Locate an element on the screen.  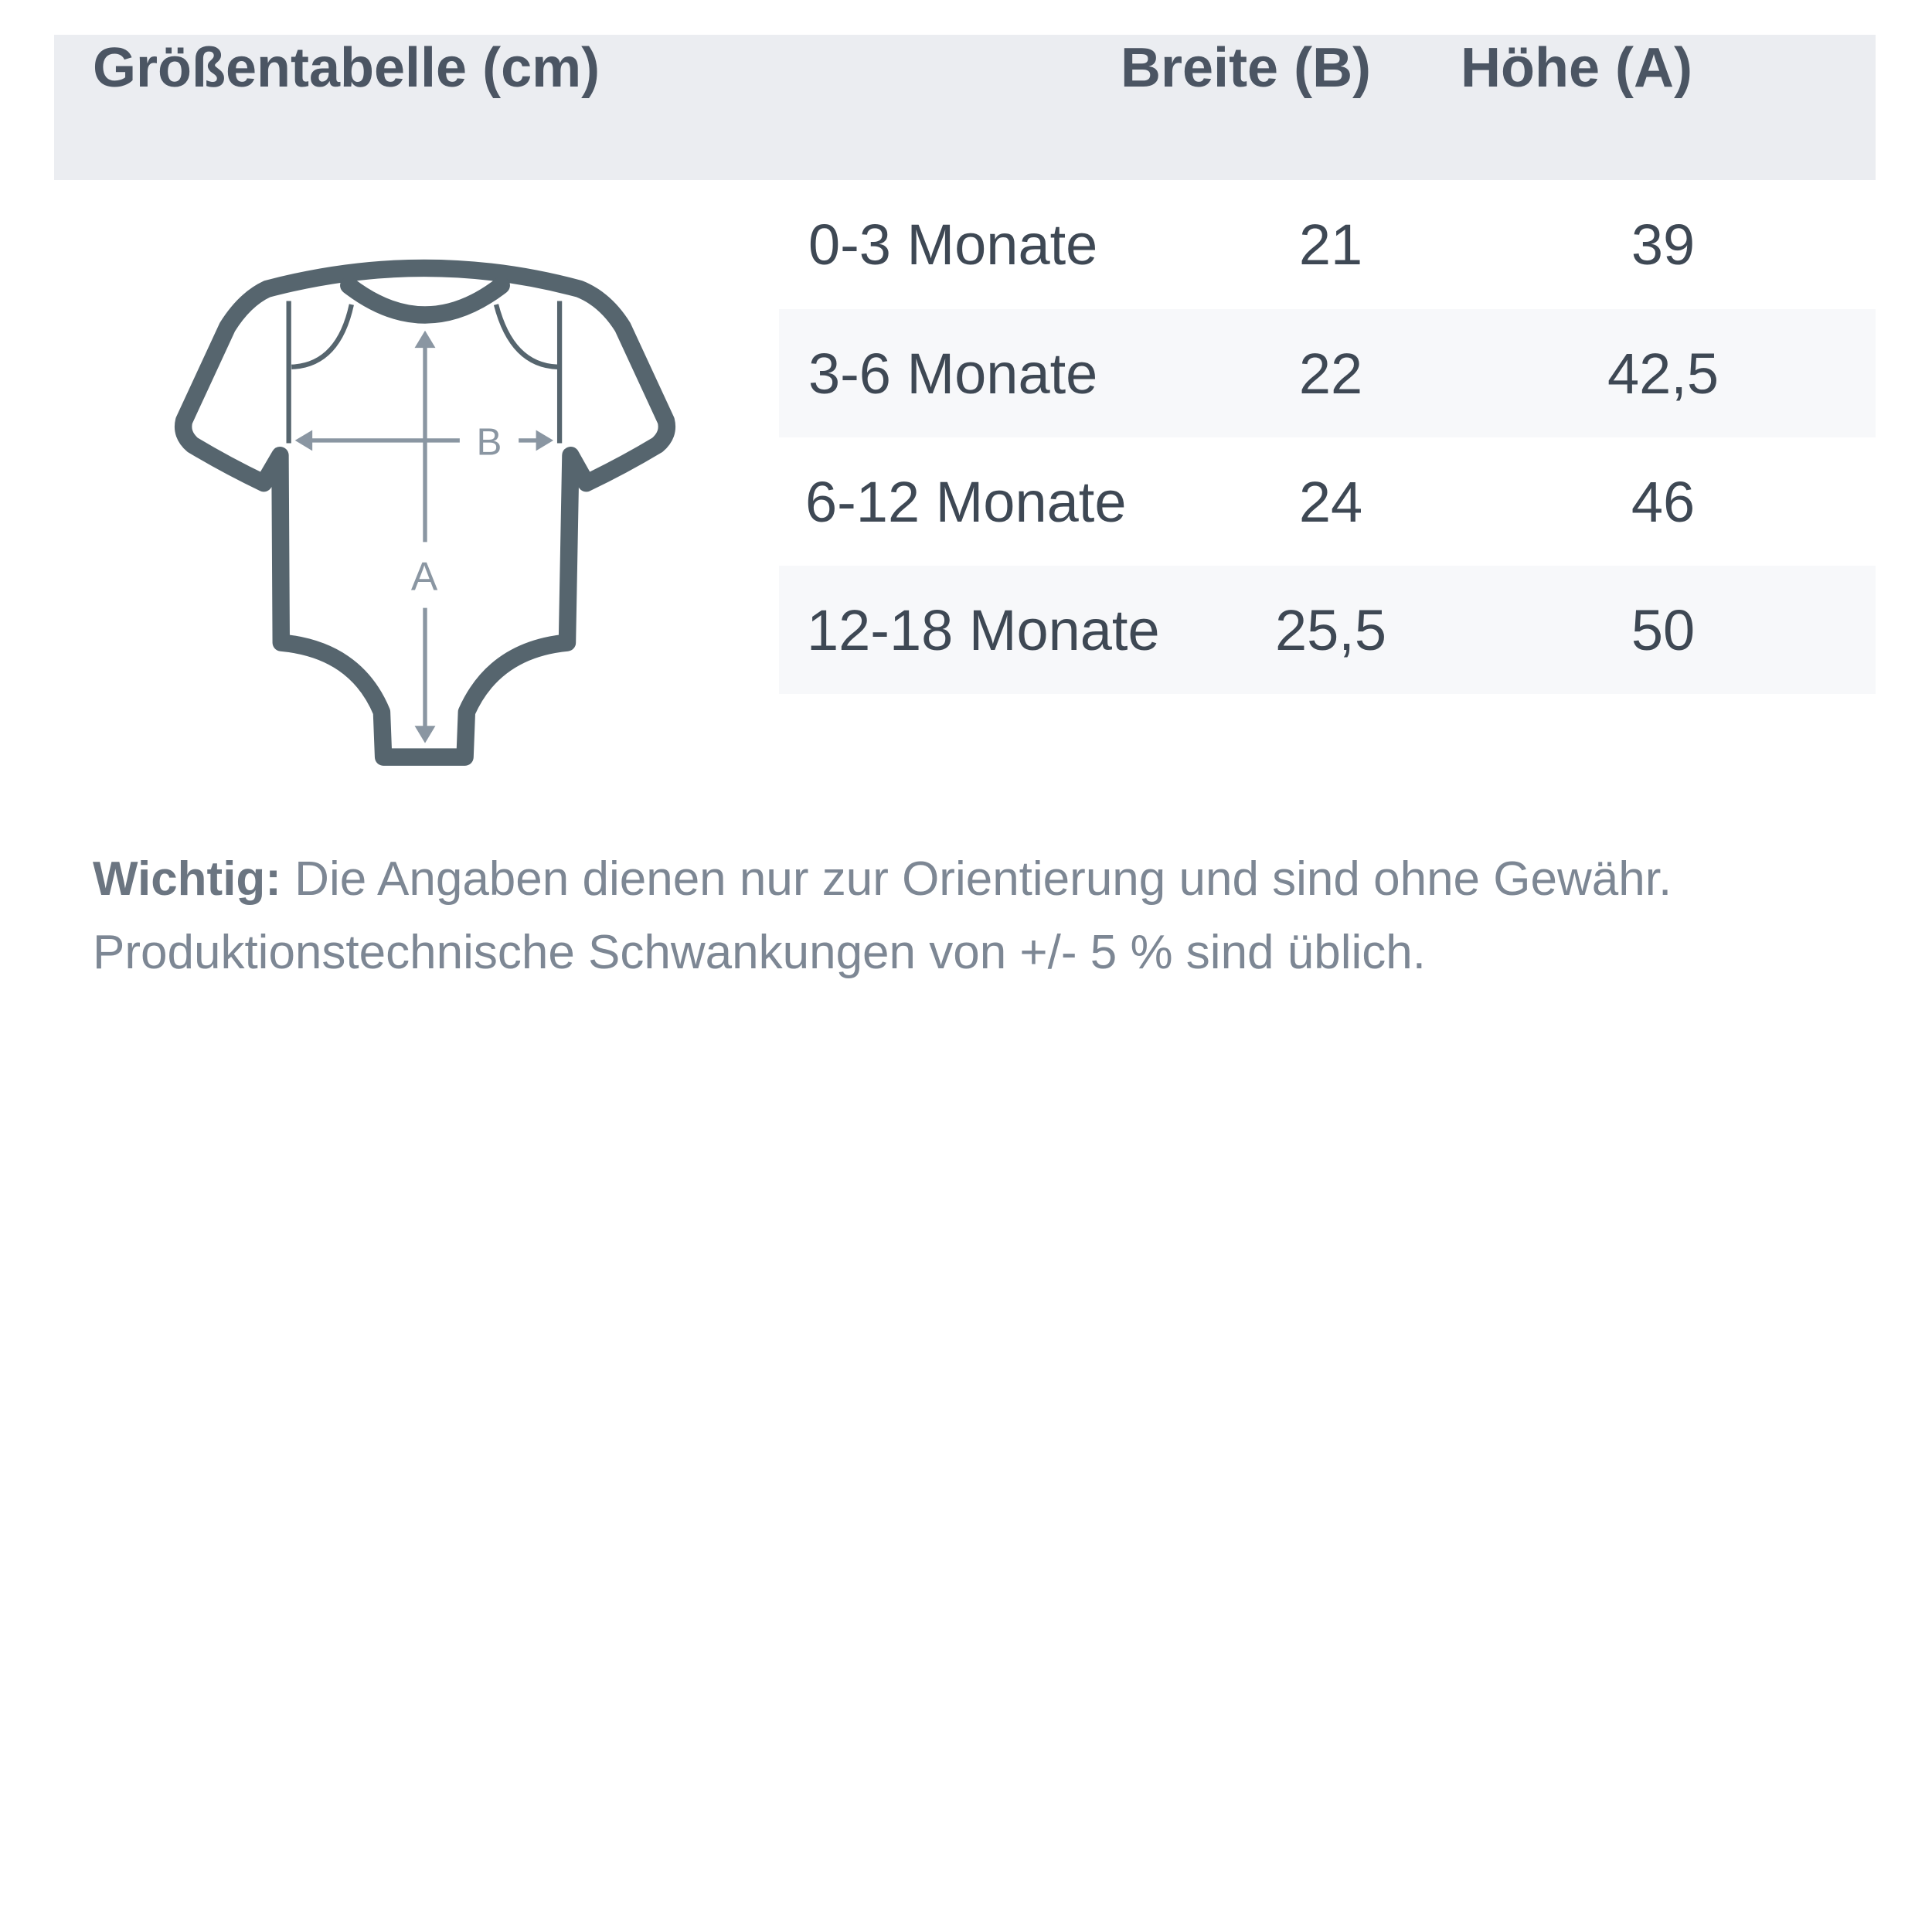
height-cell: 46 is located at coordinates (1664, 502).